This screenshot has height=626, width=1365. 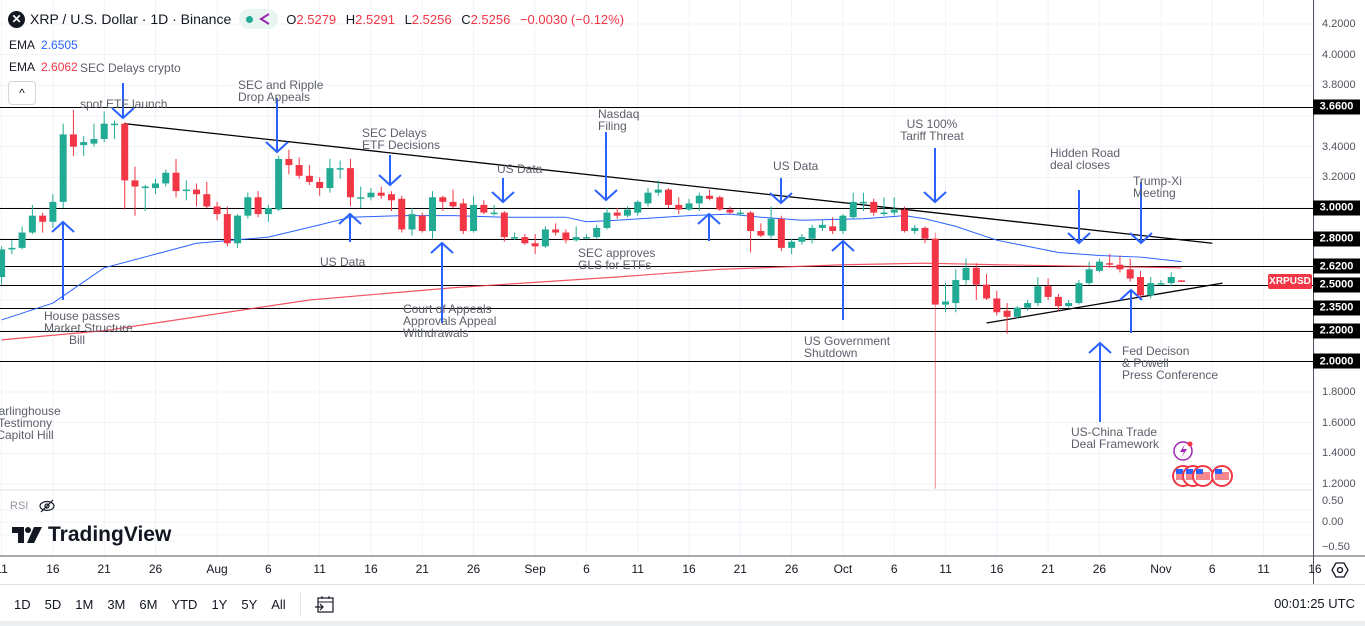 I want to click on level-price-label: 3.6600, so click(x=1336, y=107).